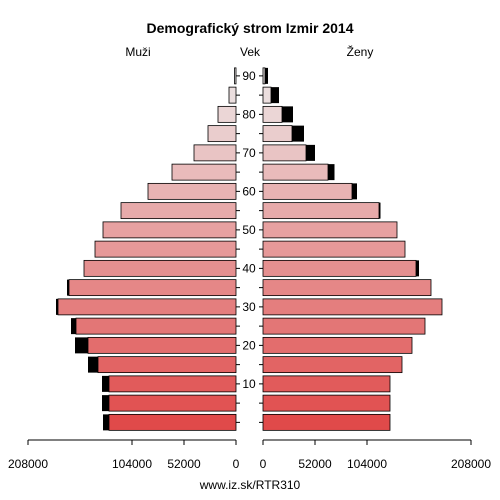 The image size is (500, 500). What do you see at coordinates (132, 464) in the screenshot?
I see `left-x-tick-label-104000: 104000` at bounding box center [132, 464].